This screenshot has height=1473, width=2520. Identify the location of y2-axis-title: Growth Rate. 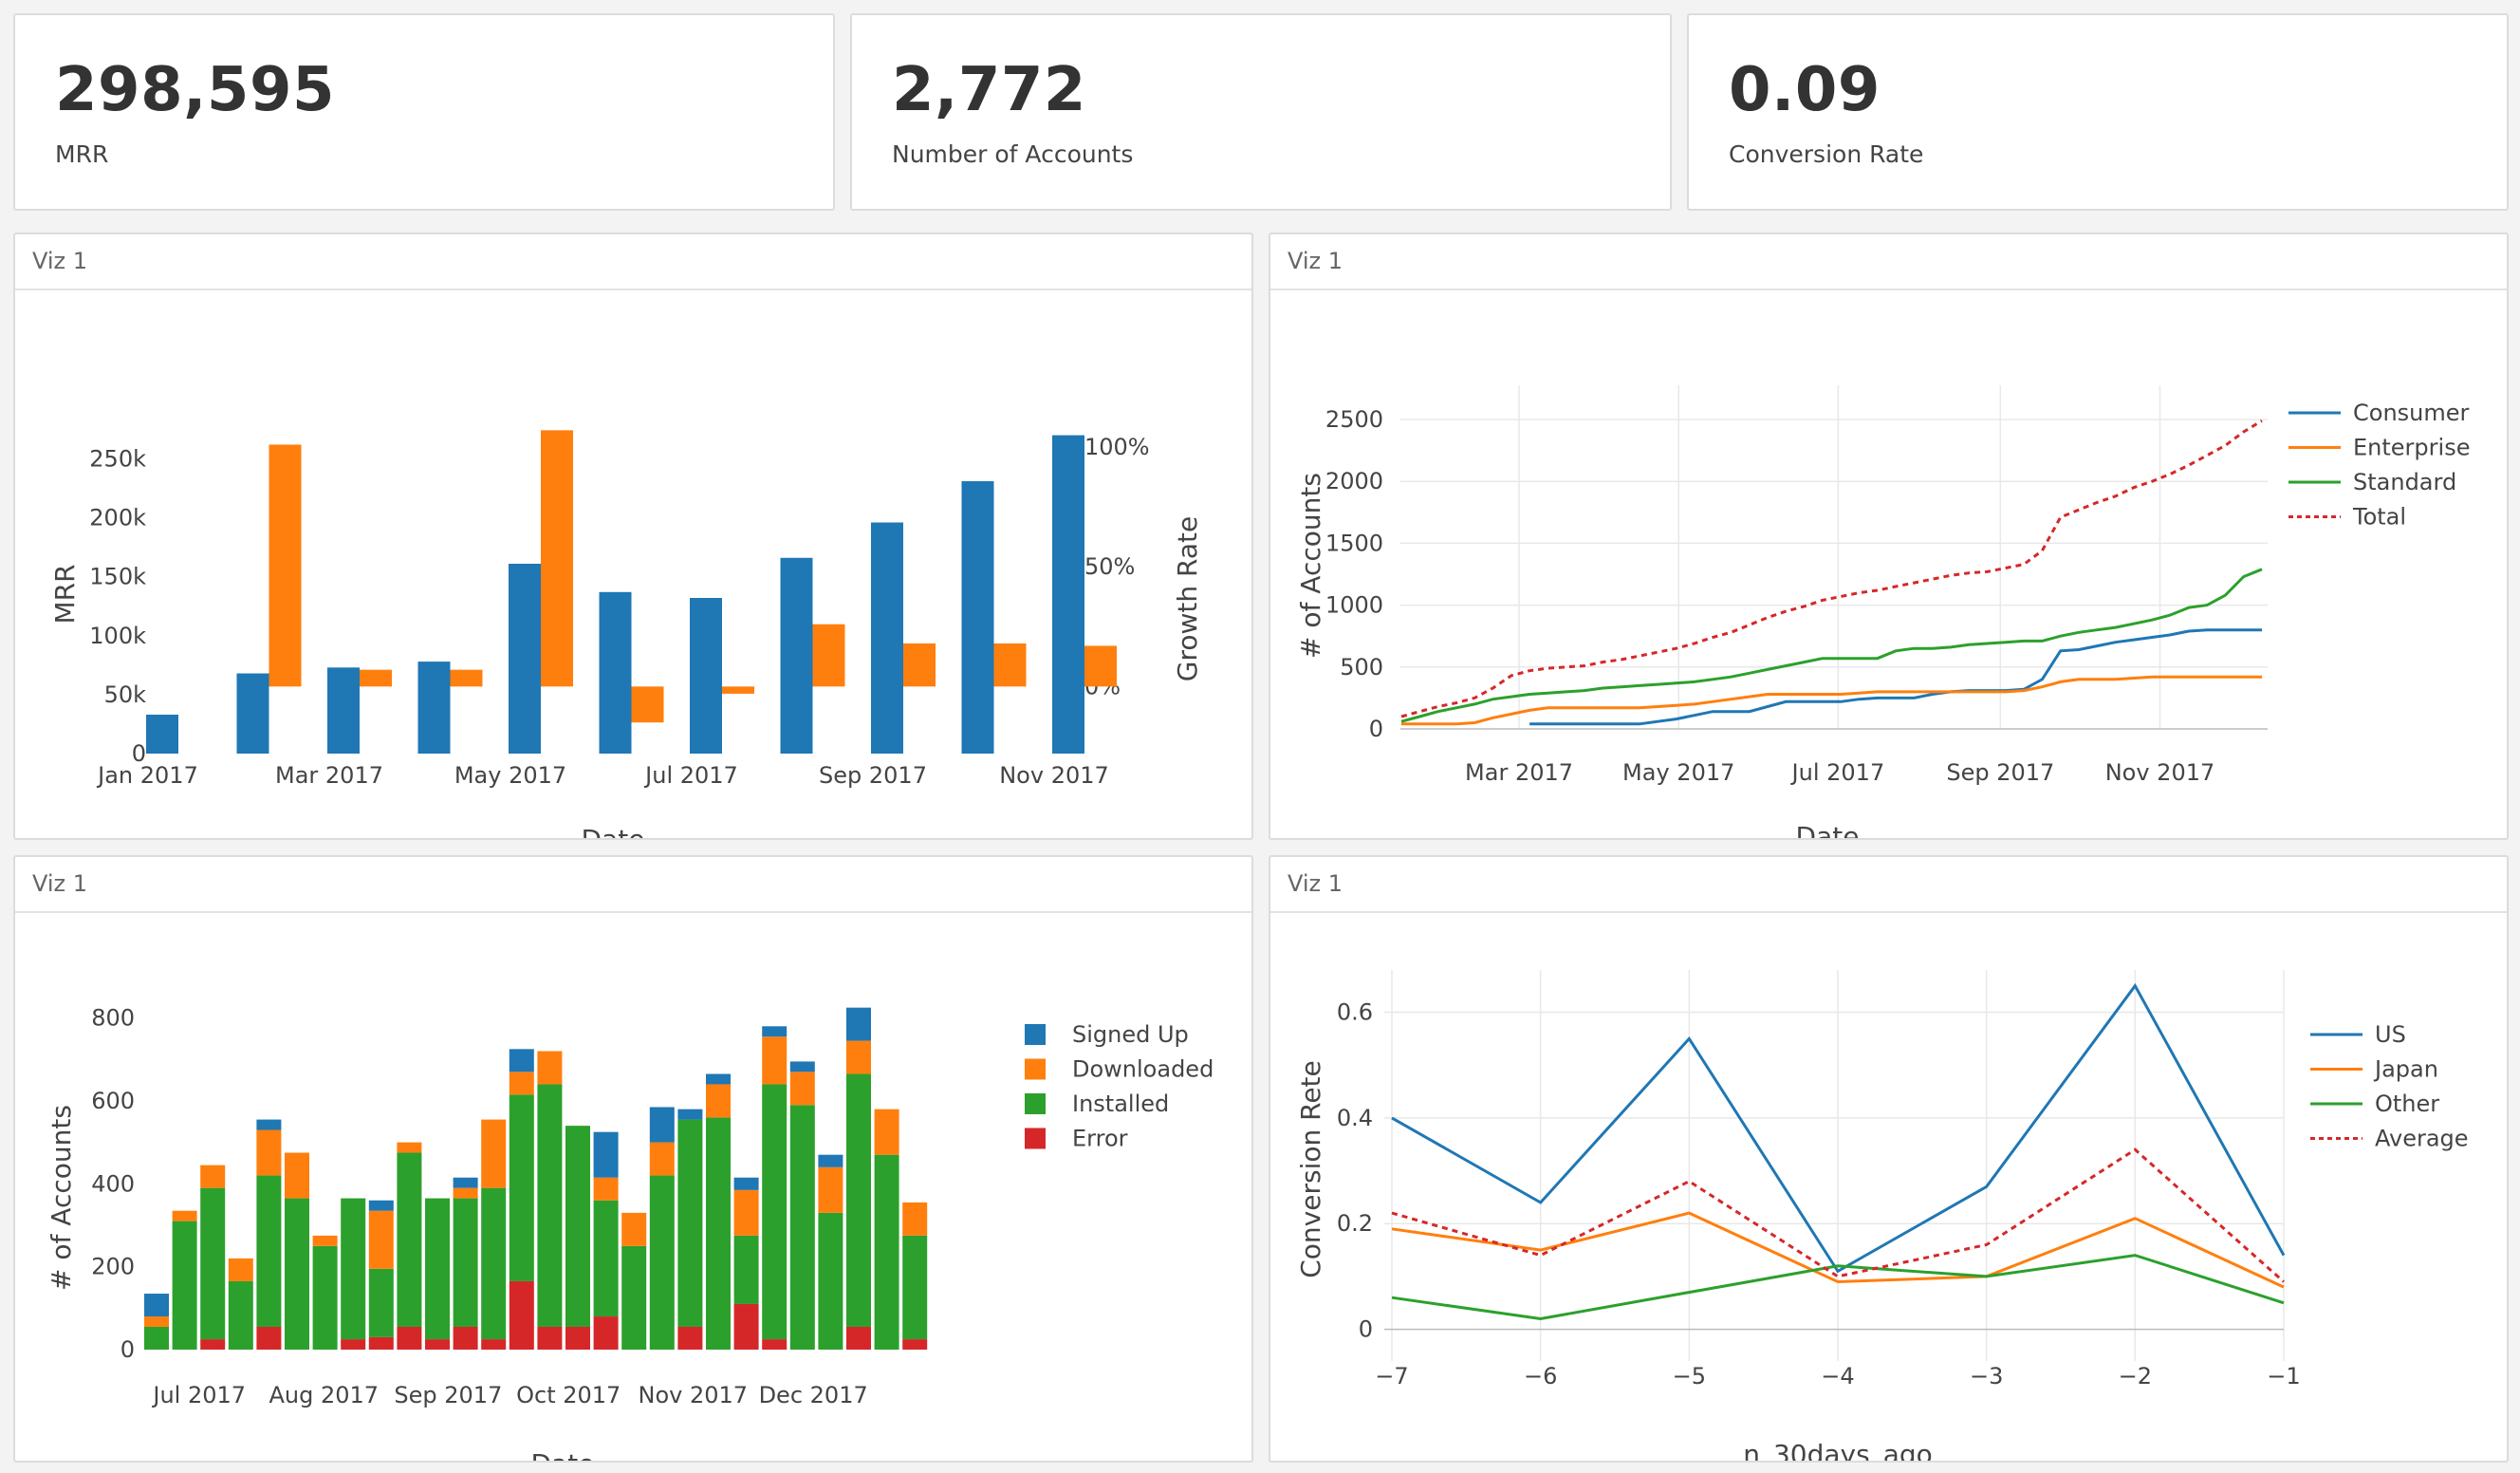
(1188, 598).